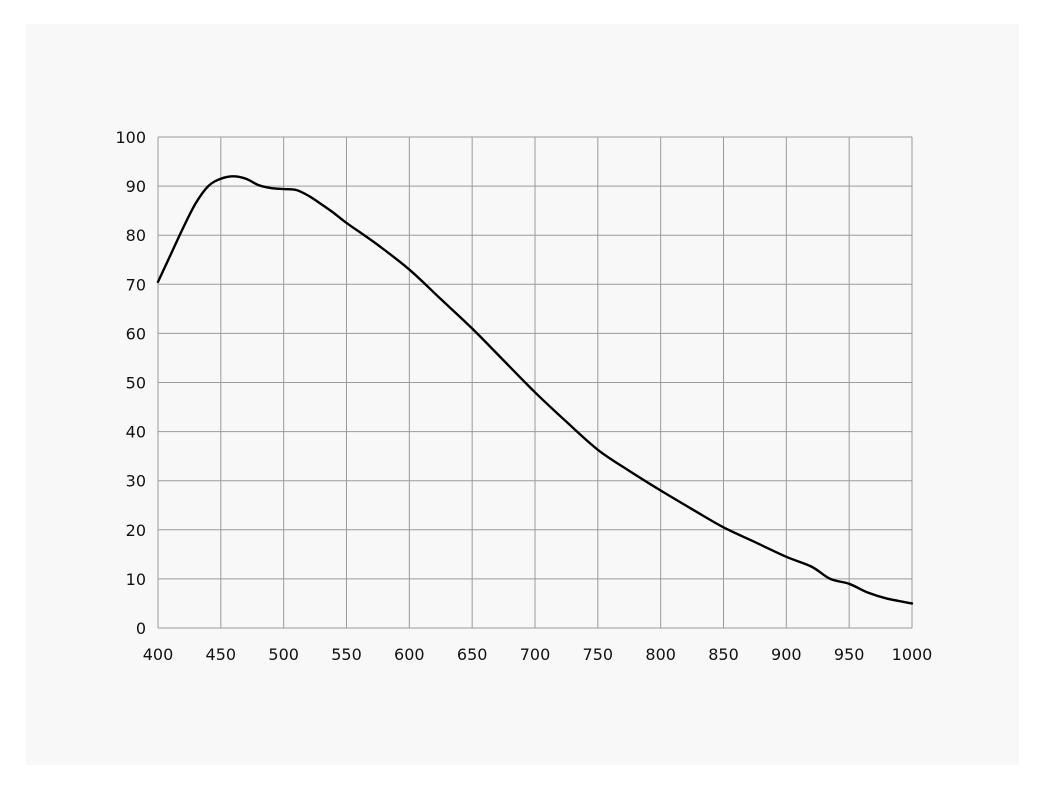  Describe the element at coordinates (346, 654) in the screenshot. I see `x-tick-label-550: 550` at that location.